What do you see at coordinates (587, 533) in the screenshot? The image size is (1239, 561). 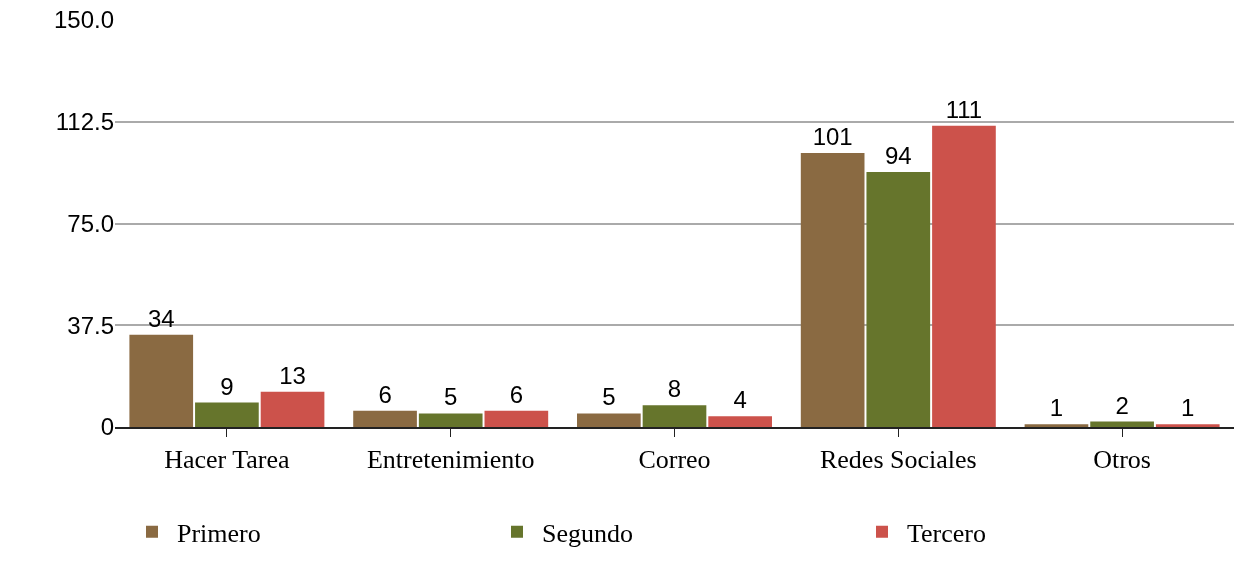 I see `legend-label: Segundo` at bounding box center [587, 533].